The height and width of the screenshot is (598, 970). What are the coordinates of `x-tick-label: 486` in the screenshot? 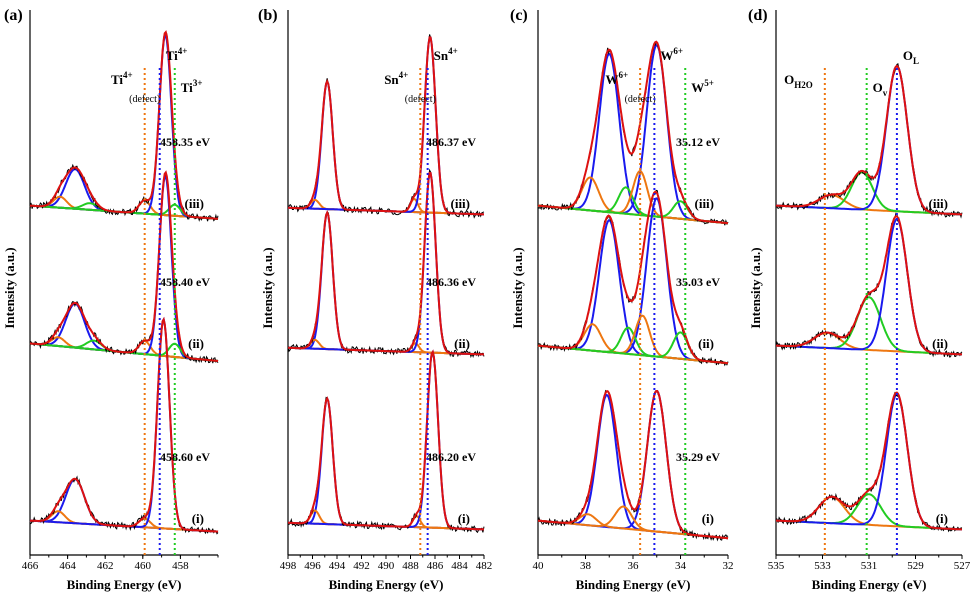 It's located at (435, 566).